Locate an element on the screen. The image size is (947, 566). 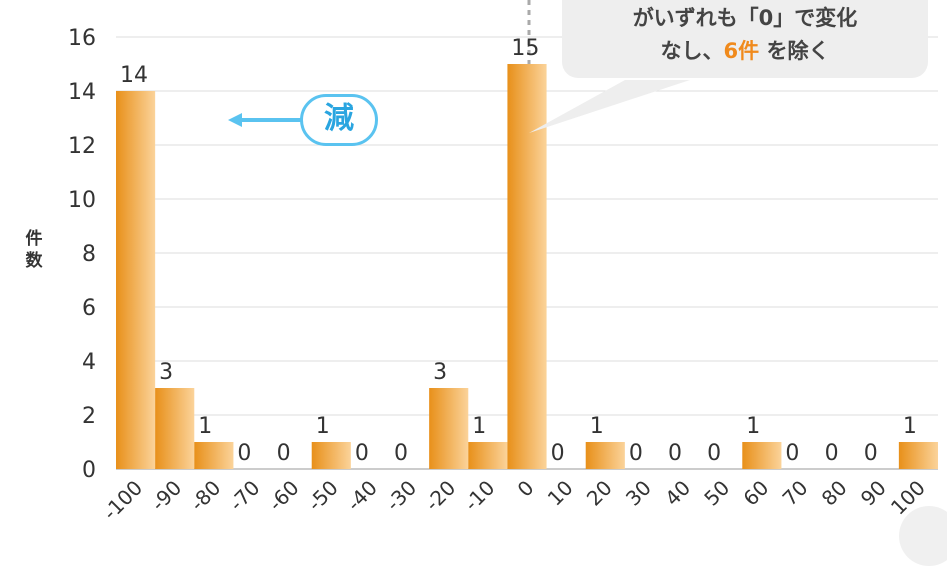
left-arrow-icon is located at coordinates (266, 120).